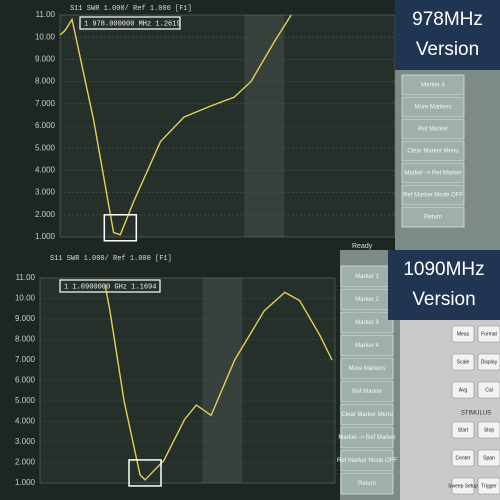 This screenshot has width=500, height=500. What do you see at coordinates (450, 409) in the screenshot?
I see `keypad-panel` at bounding box center [450, 409].